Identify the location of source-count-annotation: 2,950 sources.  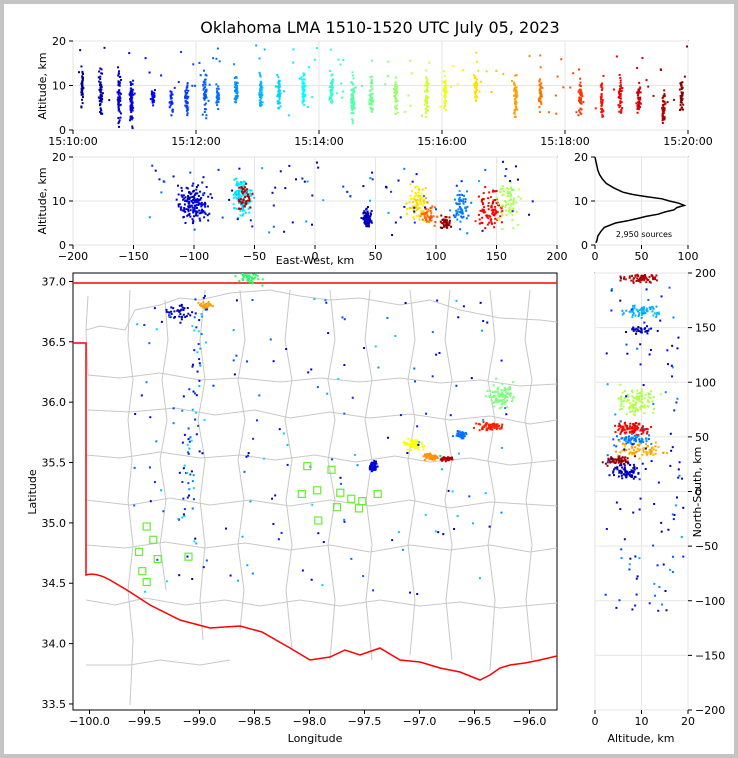
(644, 234).